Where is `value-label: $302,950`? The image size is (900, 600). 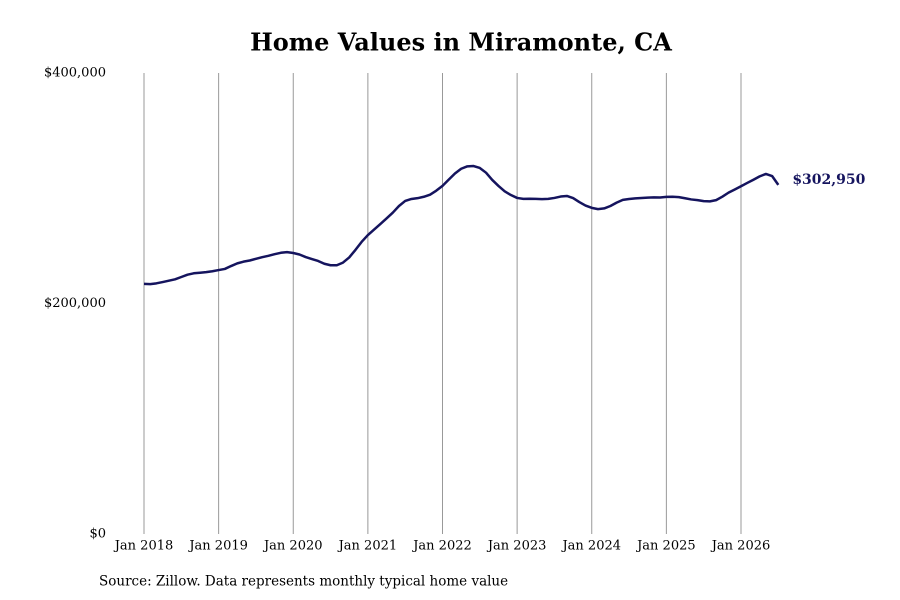
value-label: $302,950 is located at coordinates (828, 180).